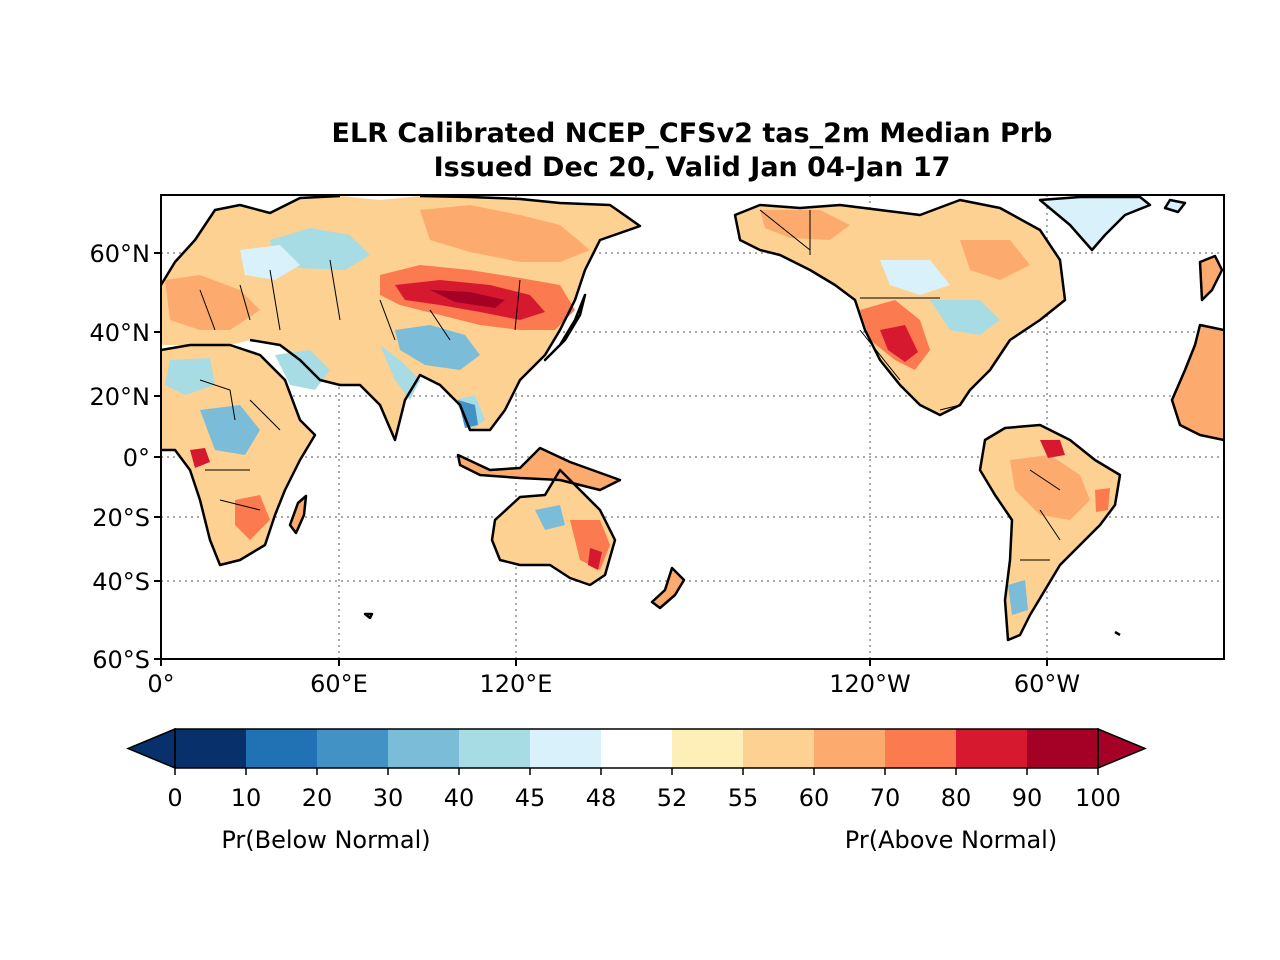 The width and height of the screenshot is (1280, 960). What do you see at coordinates (530, 798) in the screenshot?
I see `colorbar-tick-label: 45` at bounding box center [530, 798].